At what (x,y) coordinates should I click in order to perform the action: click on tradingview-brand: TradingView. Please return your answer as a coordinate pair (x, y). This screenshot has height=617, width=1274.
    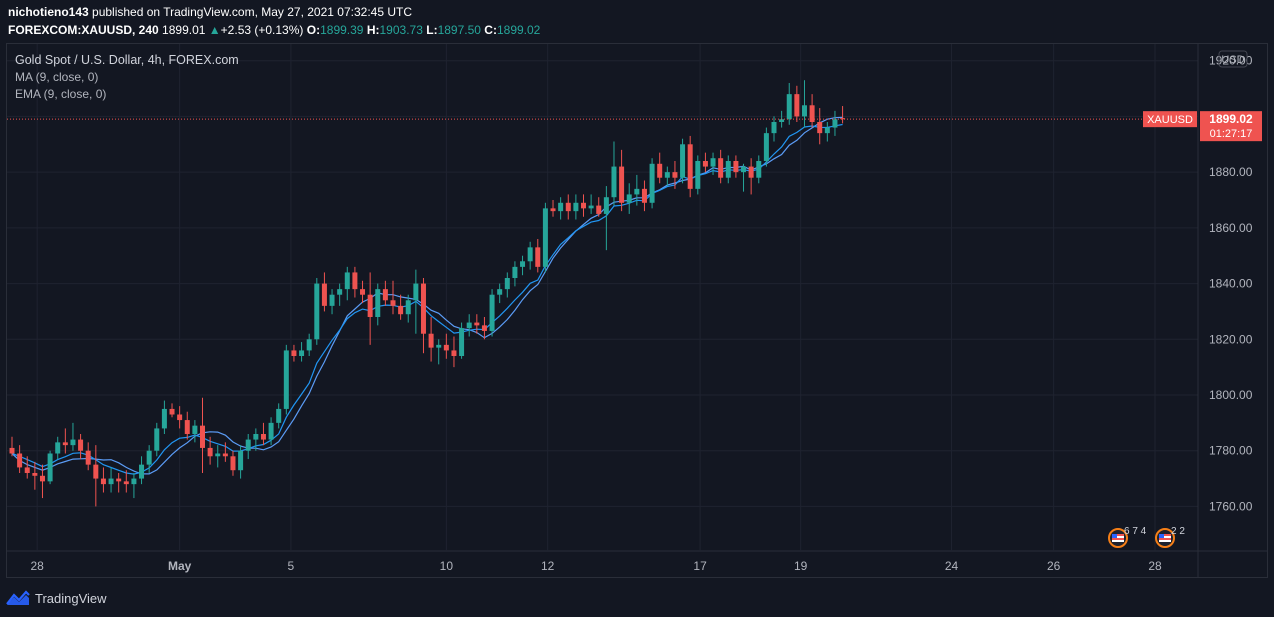
    Looking at the image, I should click on (71, 598).